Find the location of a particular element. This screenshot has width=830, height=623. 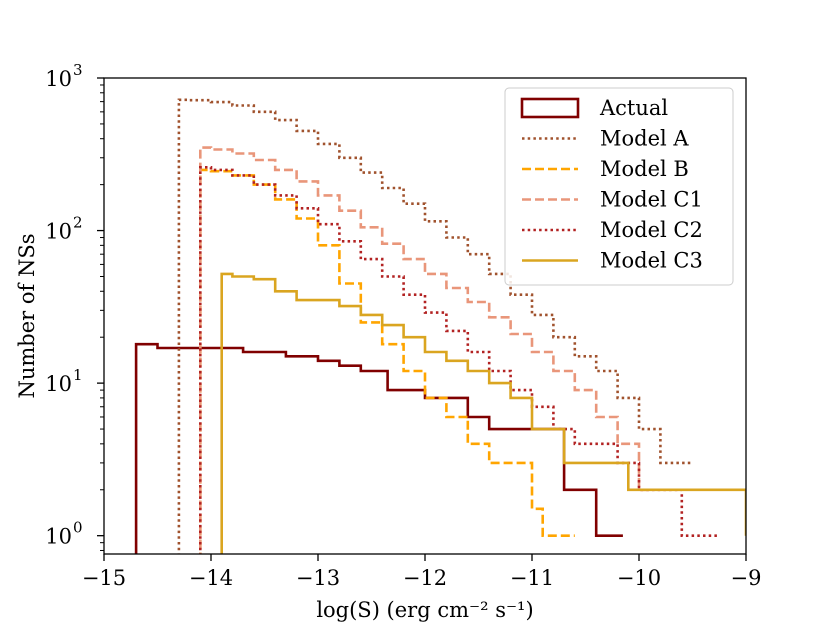

y-tick-exponent: 3 is located at coordinates (78, 70).